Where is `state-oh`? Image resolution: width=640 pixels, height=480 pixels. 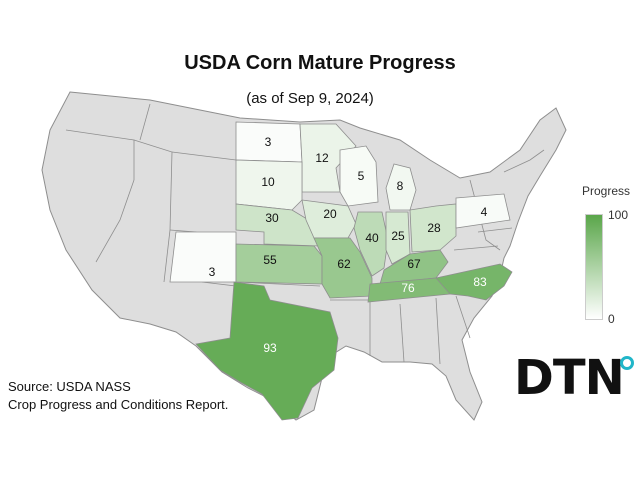 state-oh is located at coordinates (433, 228).